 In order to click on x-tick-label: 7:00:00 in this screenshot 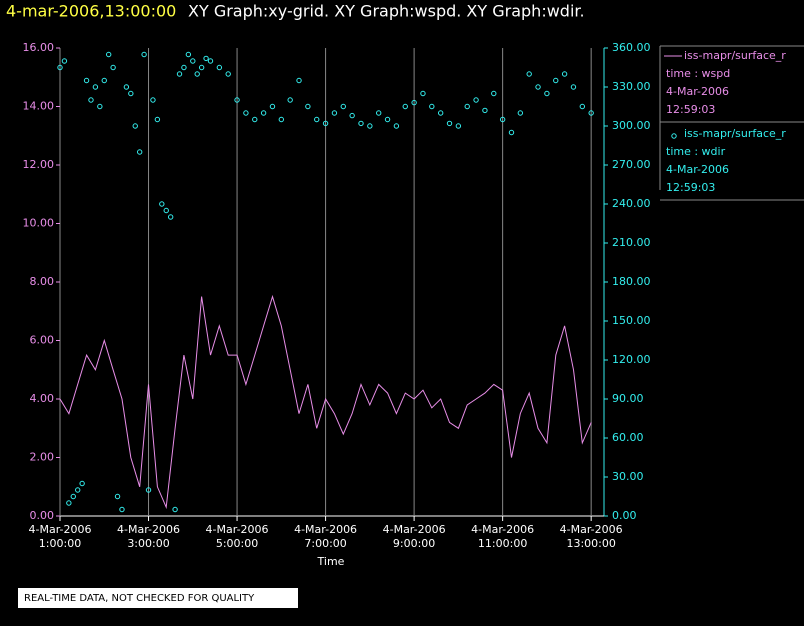, I will do `click(325, 543)`.